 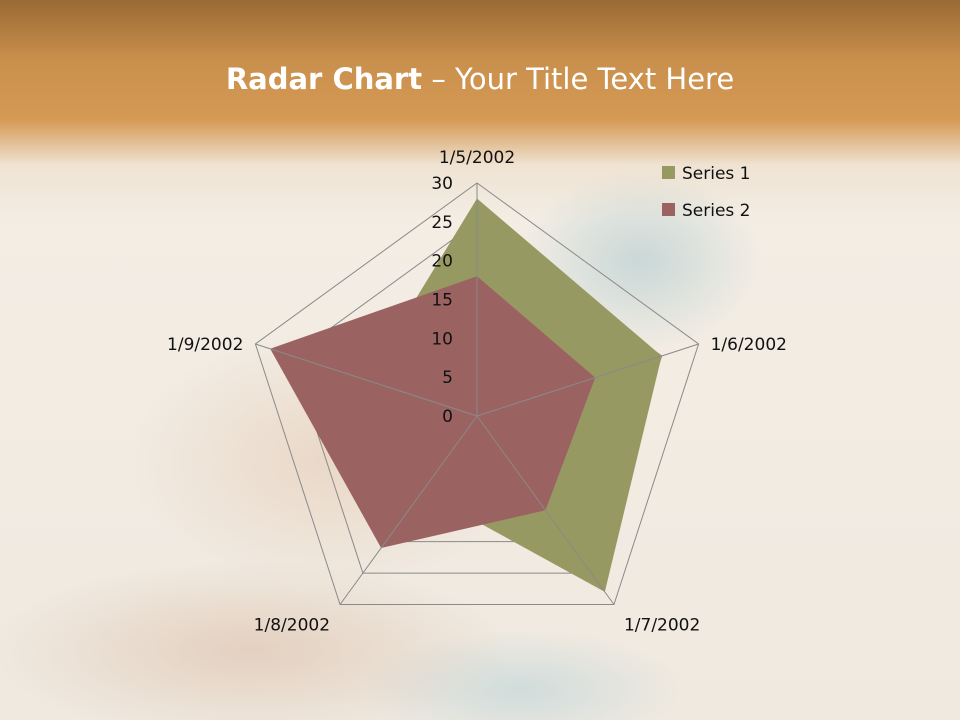 I want to click on legend-label: Series 1, so click(x=716, y=174).